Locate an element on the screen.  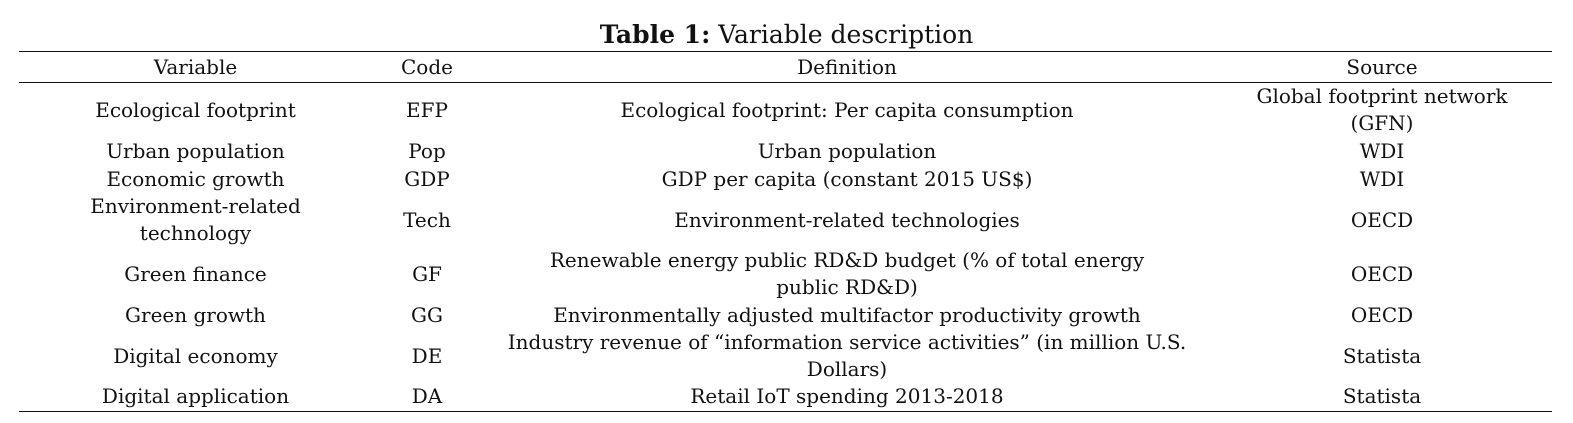
cell-code: GG is located at coordinates (427, 314).